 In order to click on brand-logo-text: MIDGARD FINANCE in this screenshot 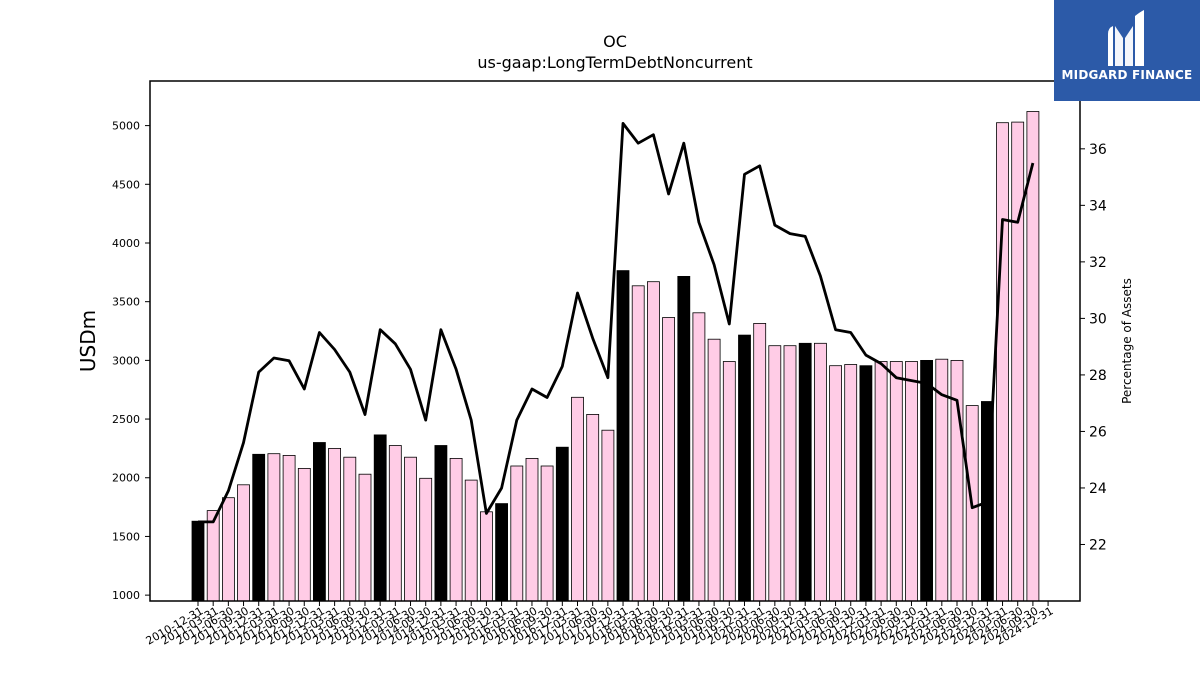, I will do `click(1127, 75)`.